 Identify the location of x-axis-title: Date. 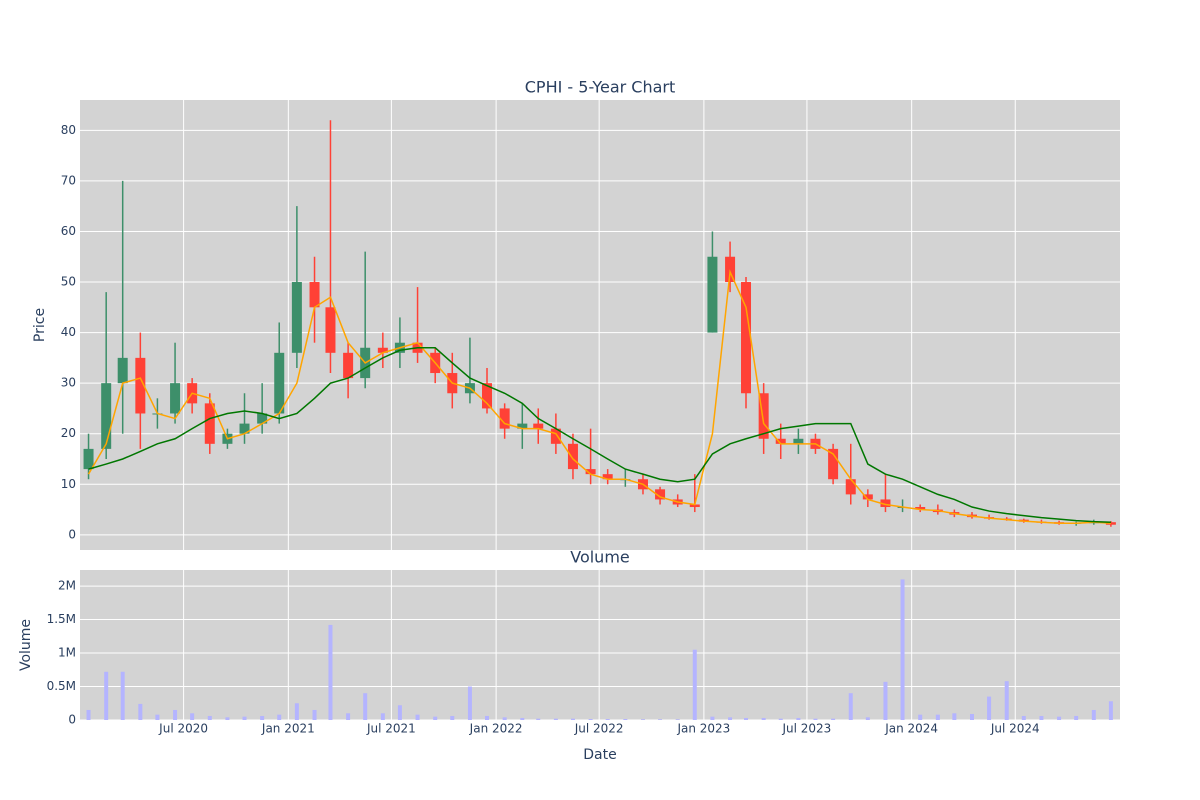
(599, 755).